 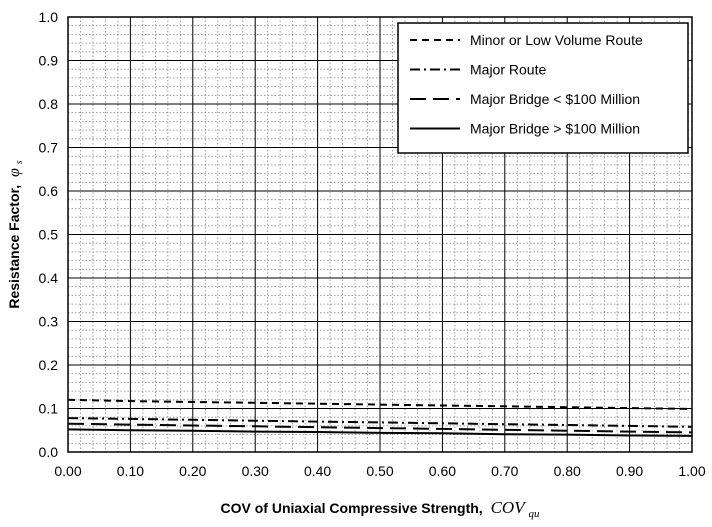 I want to click on y-axis-title-symbol: φ, so click(x=14, y=172).